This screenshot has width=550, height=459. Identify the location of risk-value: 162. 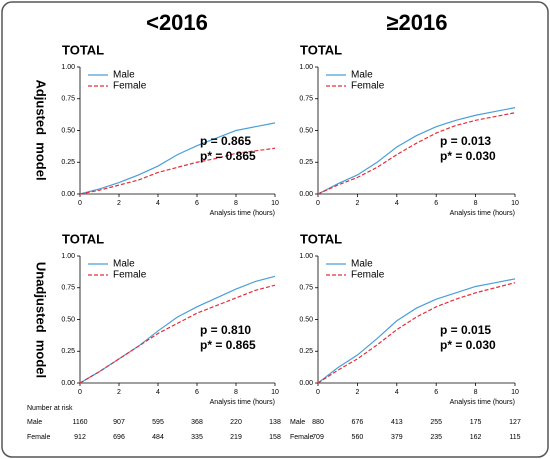
(476, 437).